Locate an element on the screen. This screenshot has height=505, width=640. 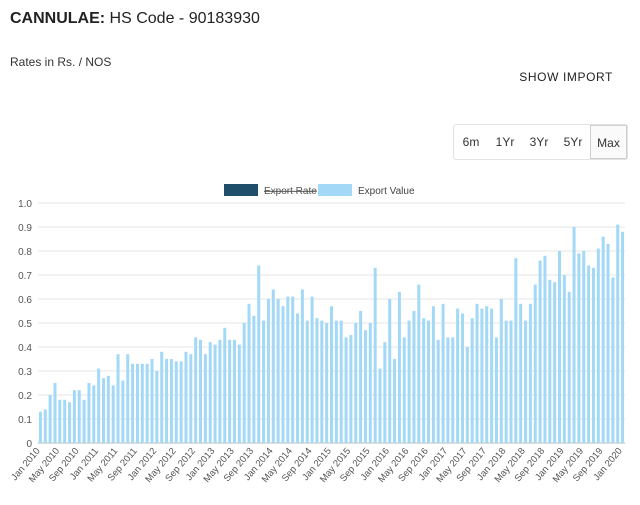
range-max-button: Max is located at coordinates (608, 142).